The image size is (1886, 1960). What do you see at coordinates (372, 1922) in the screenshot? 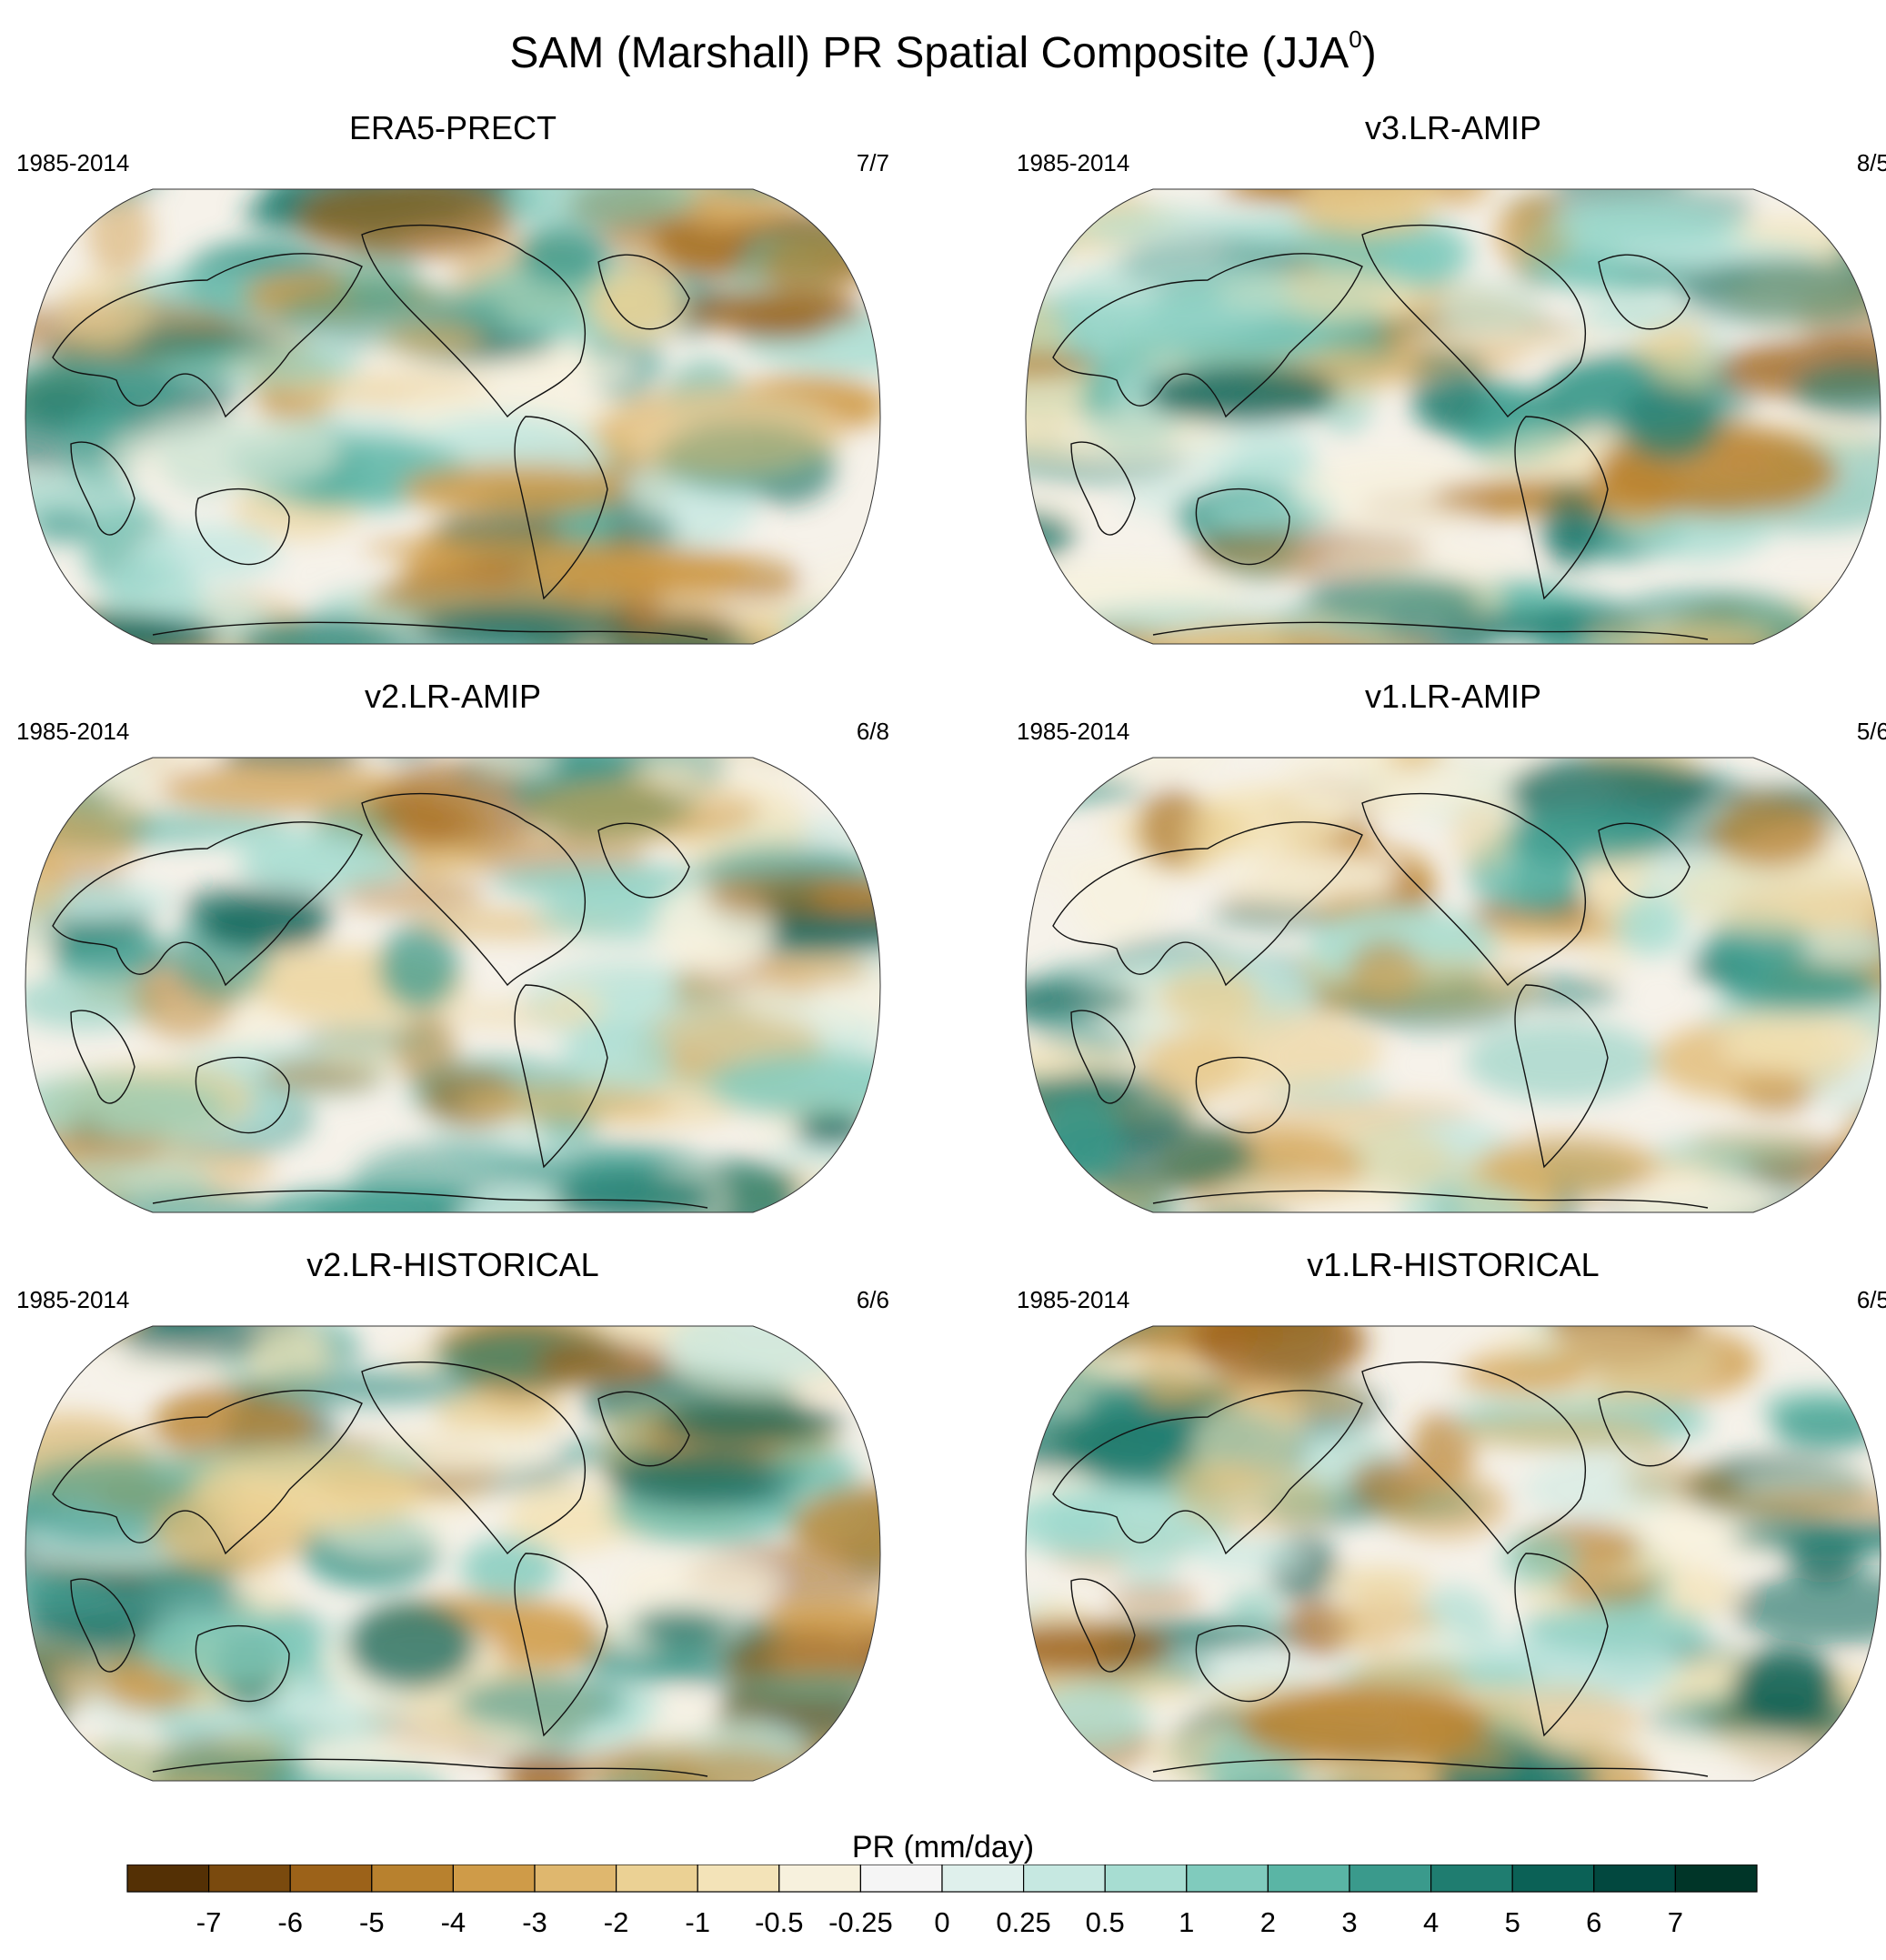
I see `colorbar-tick-label: -5` at bounding box center [372, 1922].